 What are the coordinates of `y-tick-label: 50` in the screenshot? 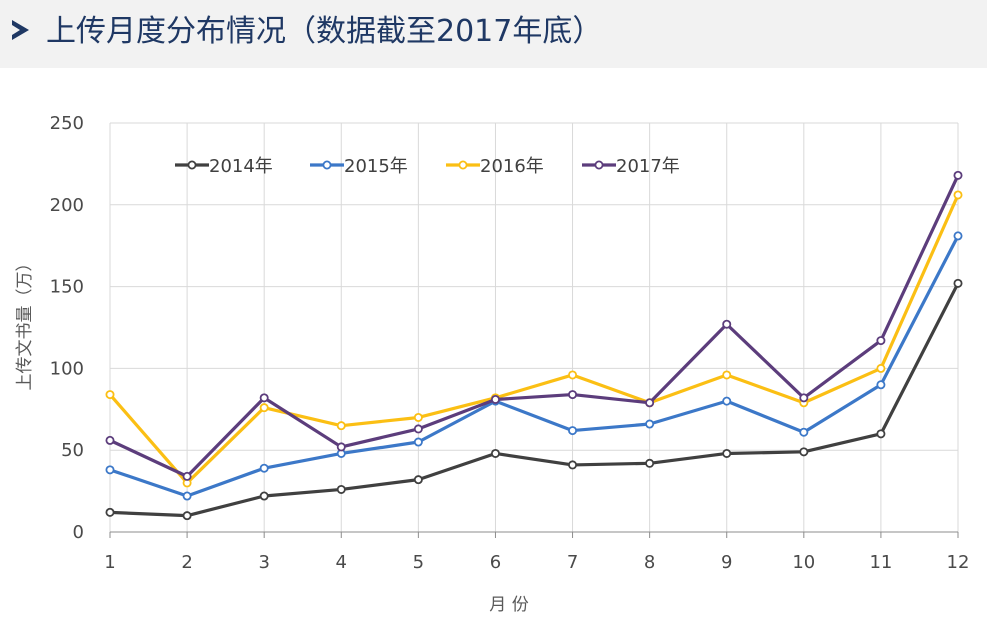 It's located at (72, 450).